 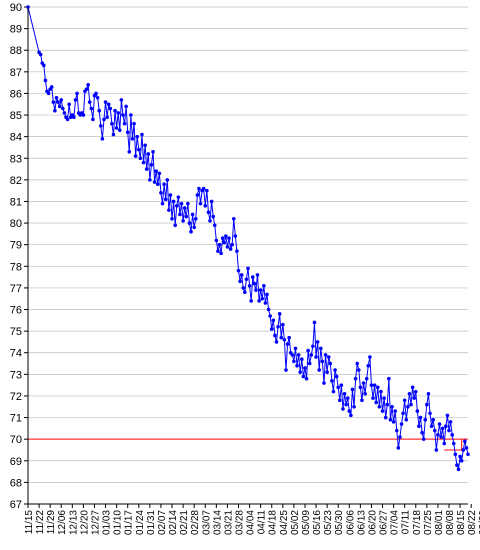 I want to click on y-tick-label: 86, so click(x=16, y=94).